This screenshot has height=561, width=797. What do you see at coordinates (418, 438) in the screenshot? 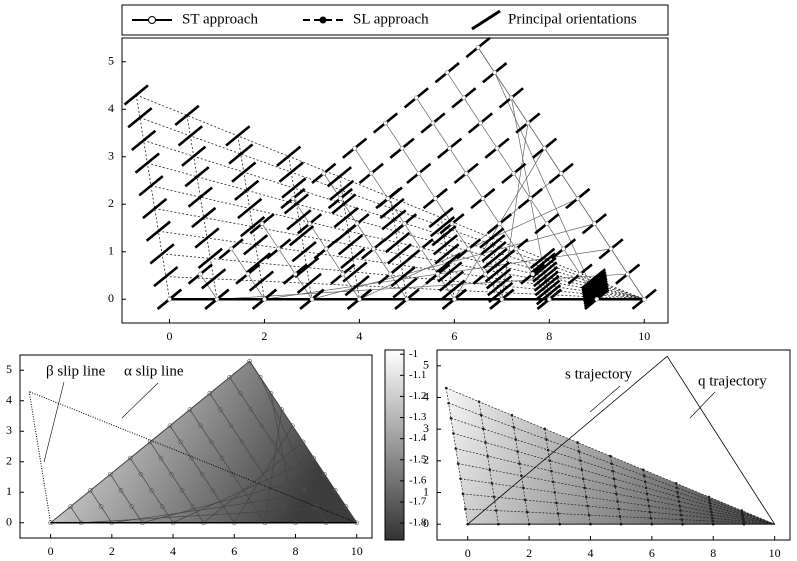
I see `colorbar-tick-label: -1.4` at bounding box center [418, 438].